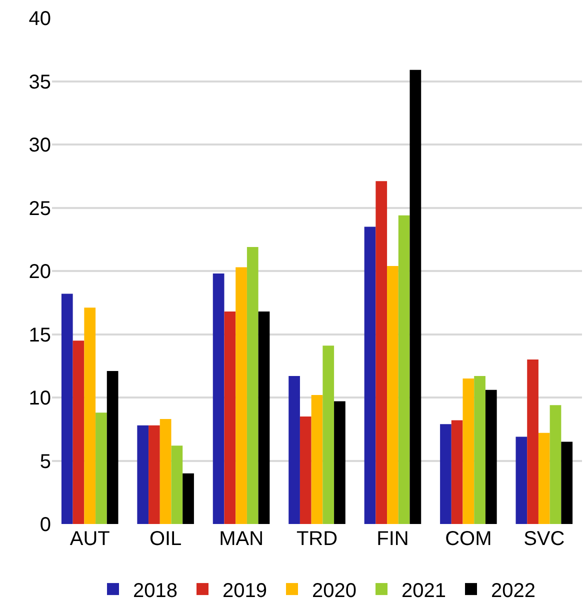 The width and height of the screenshot is (584, 610). I want to click on x-tick-label: MAN, so click(241, 539).